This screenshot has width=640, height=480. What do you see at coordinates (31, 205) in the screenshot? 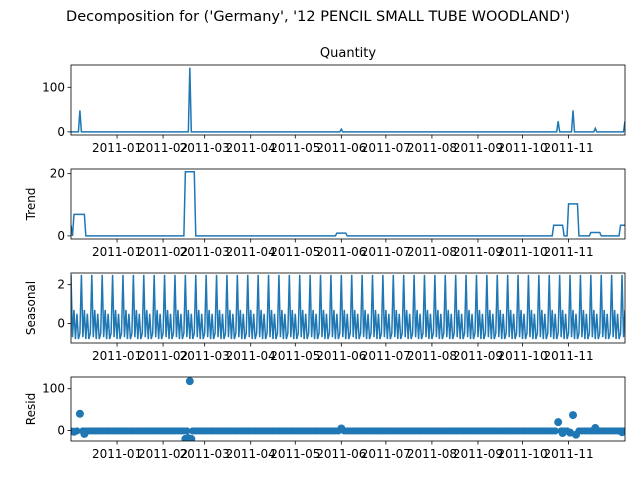
I see `trend-ylabel: Trend` at bounding box center [31, 205].